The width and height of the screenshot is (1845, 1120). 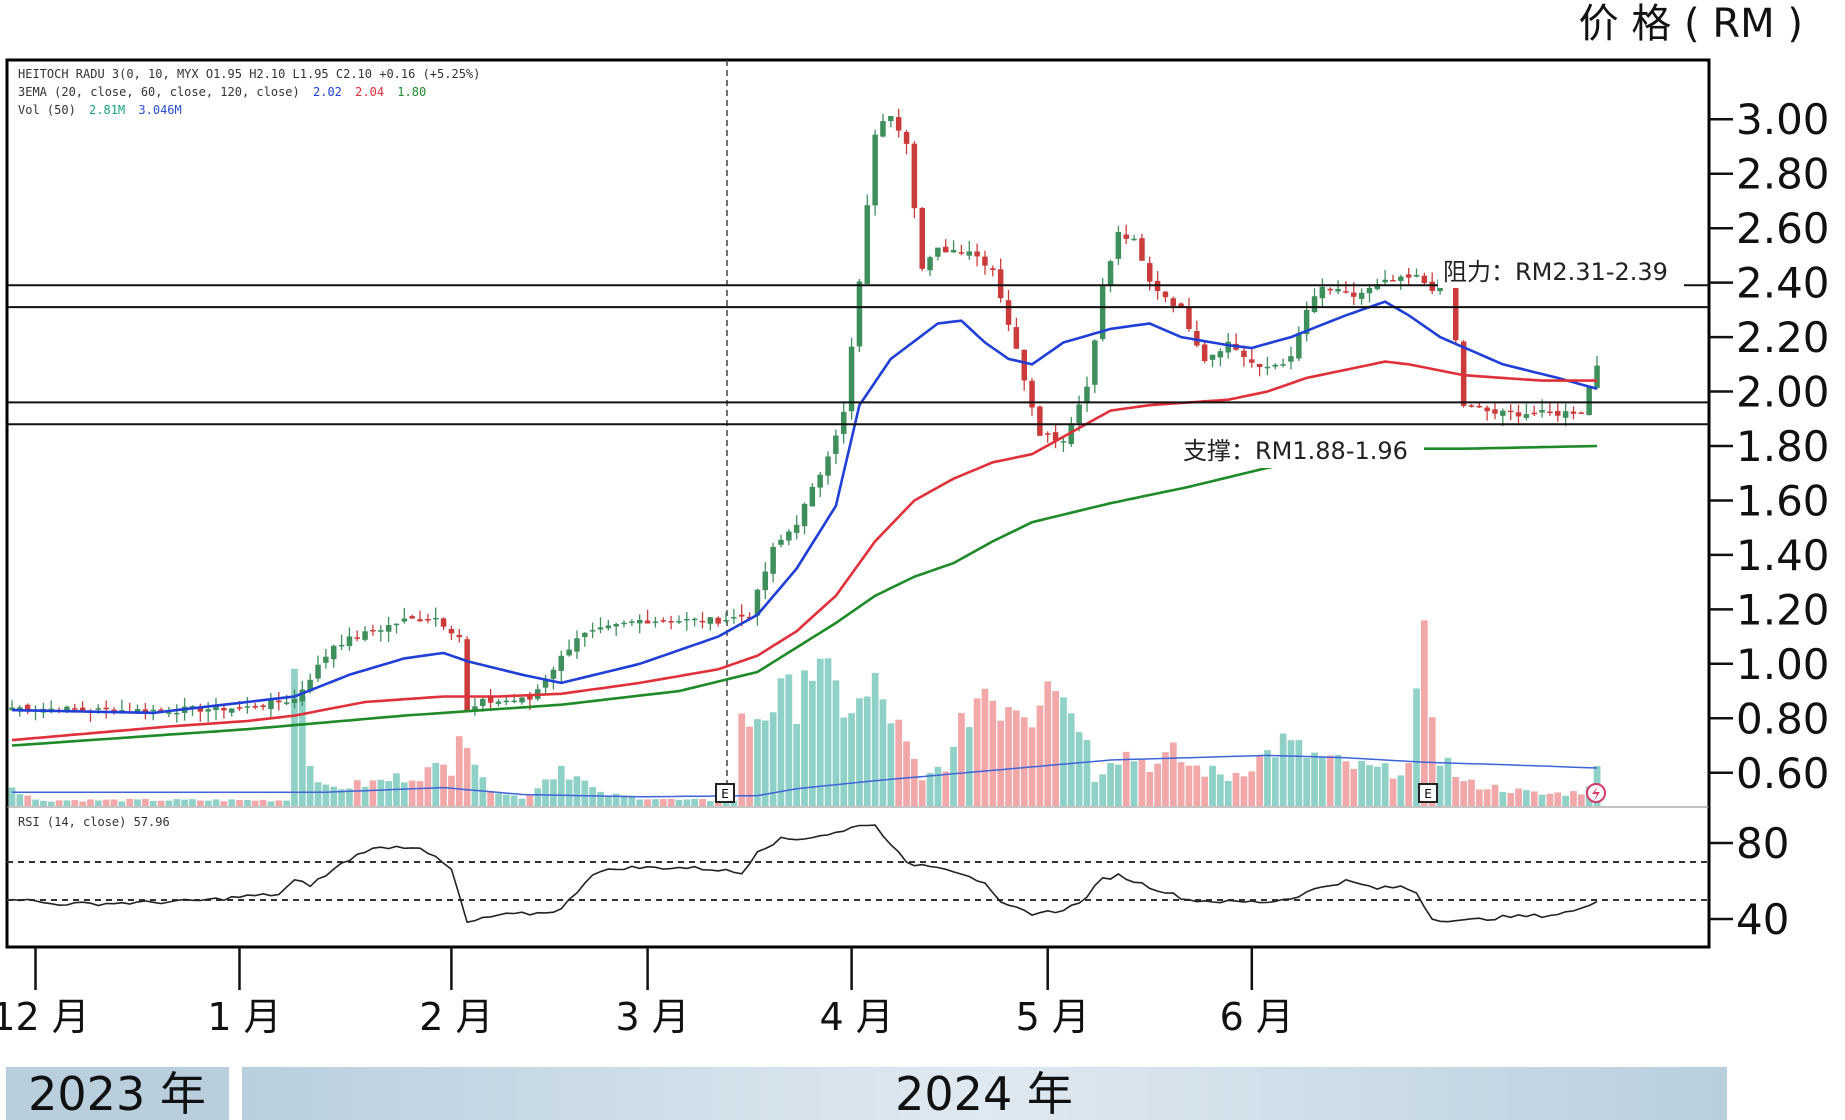 What do you see at coordinates (1561, 271) in the screenshot?
I see `resistance-label-bg` at bounding box center [1561, 271].